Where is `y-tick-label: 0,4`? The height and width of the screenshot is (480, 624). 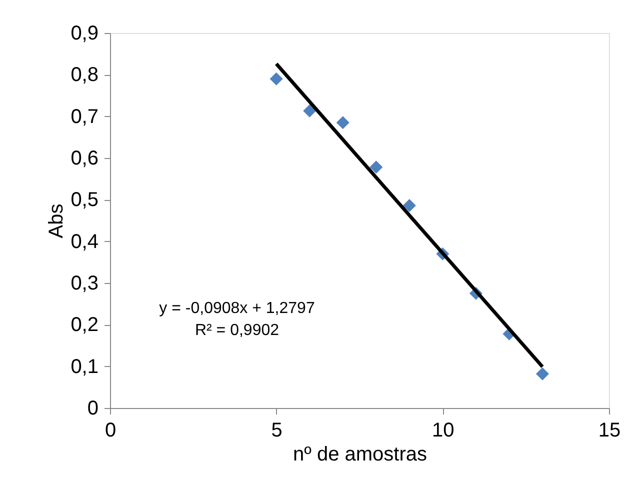 y-tick-label: 0,4 is located at coordinates (84, 241).